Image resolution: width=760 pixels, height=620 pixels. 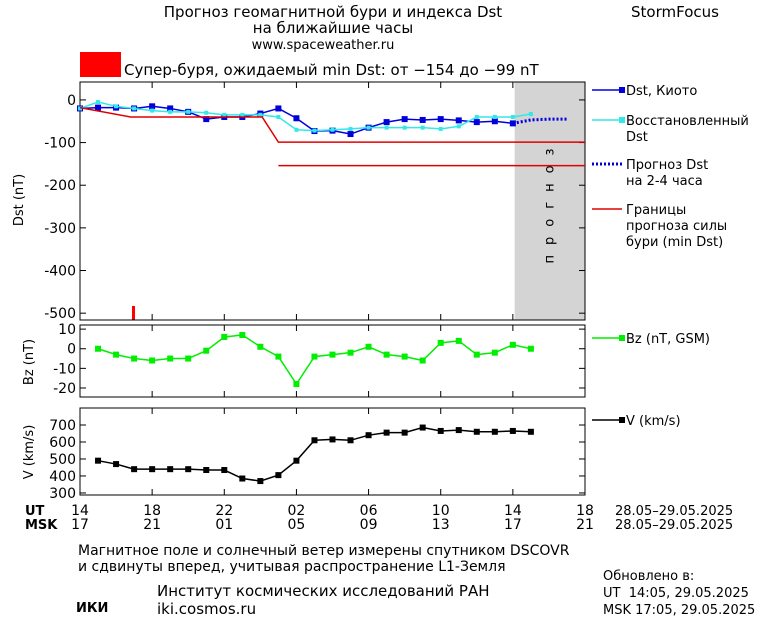 I want to click on y-tick-label: 500, so click(x=62, y=460).